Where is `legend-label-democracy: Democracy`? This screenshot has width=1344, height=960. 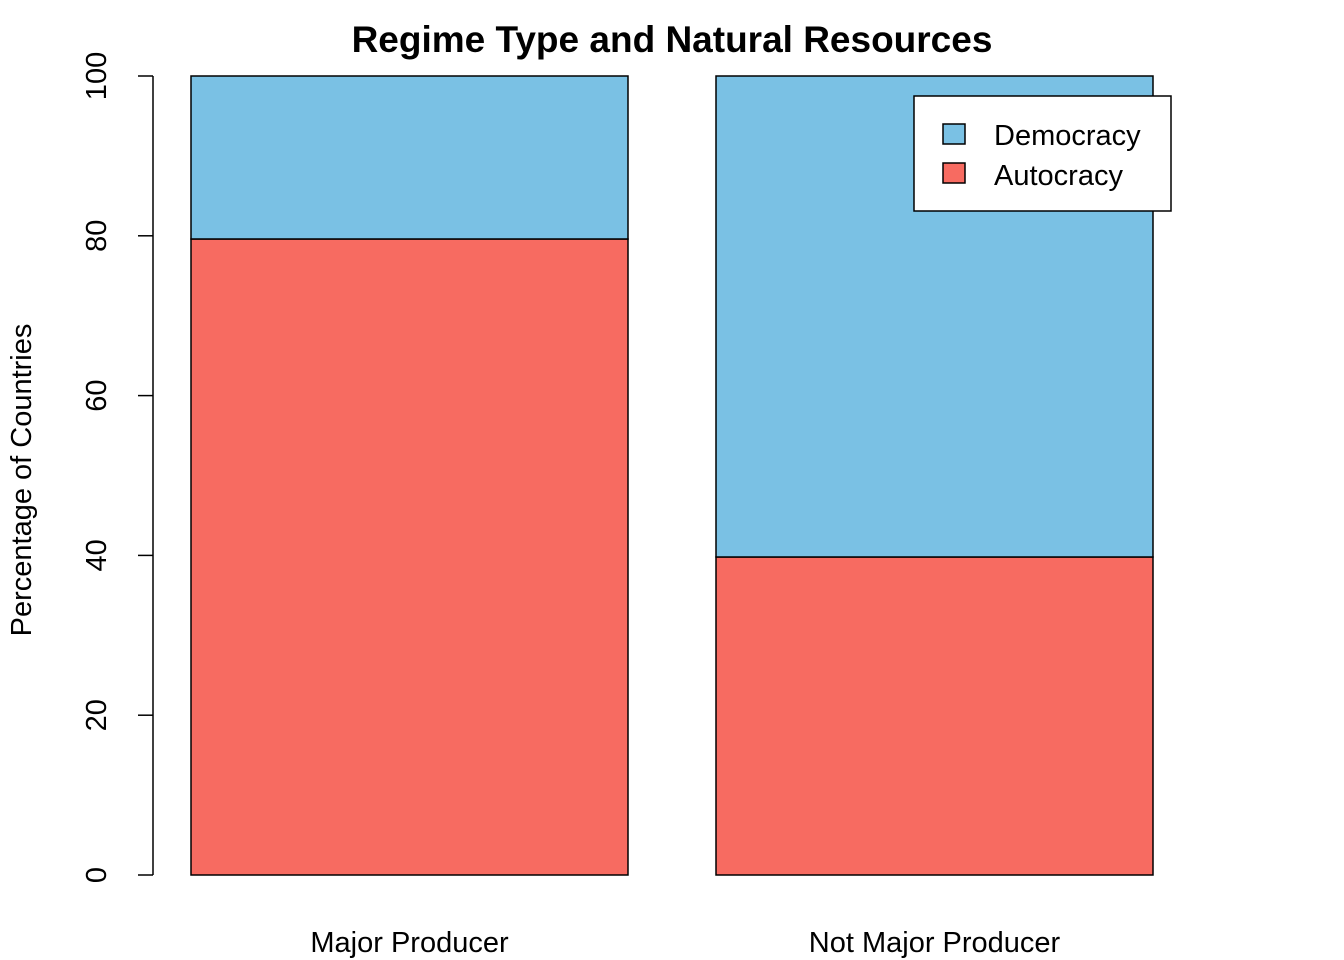
legend-label-democracy: Democracy is located at coordinates (1067, 136).